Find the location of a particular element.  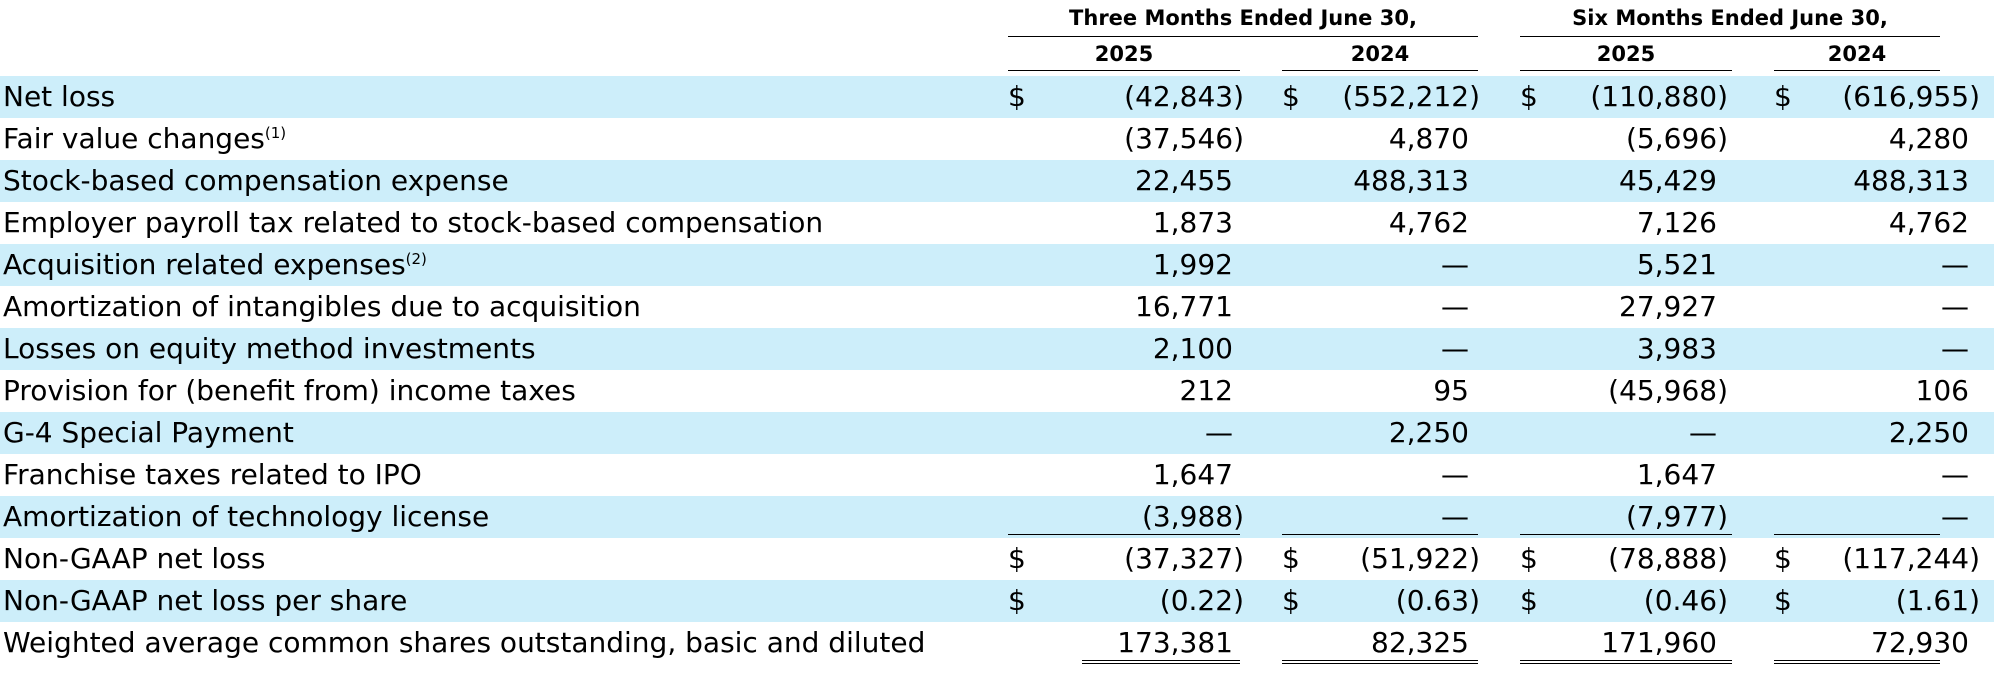

row-label-text: Losses on equity method investments is located at coordinates (269, 348).